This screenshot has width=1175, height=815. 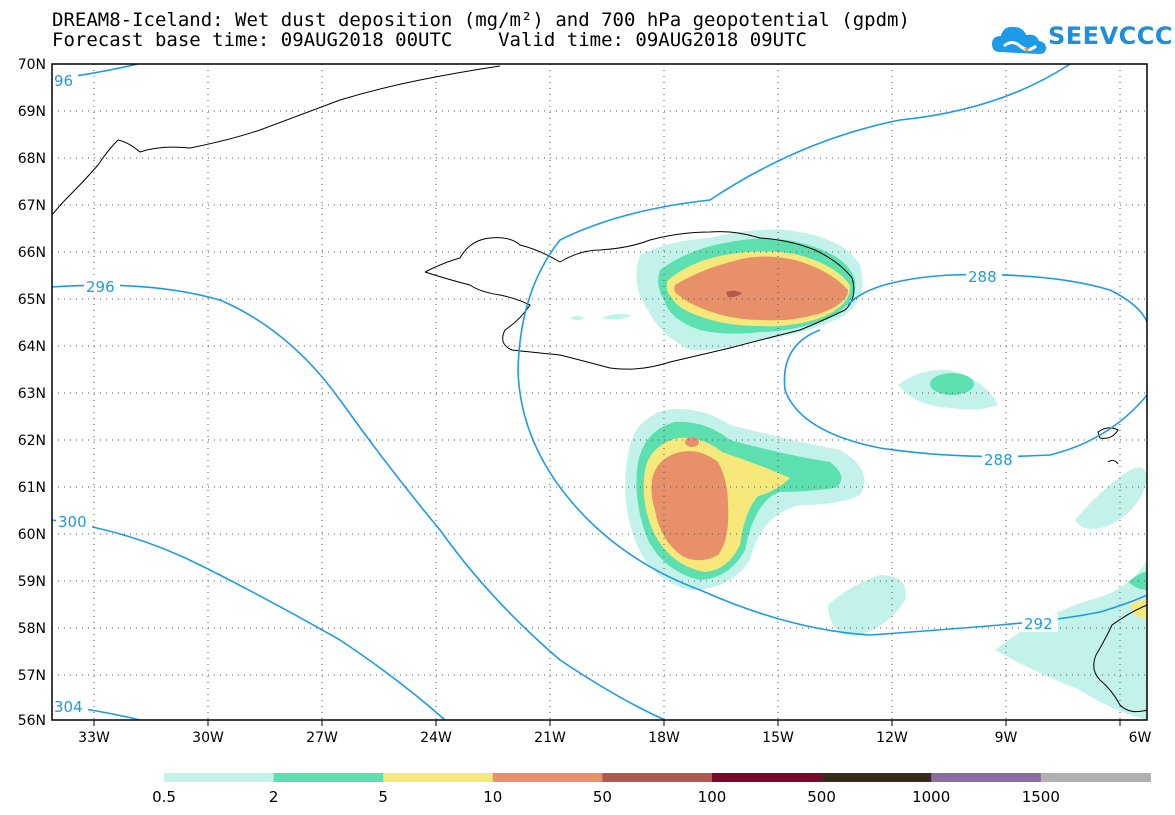 What do you see at coordinates (322, 738) in the screenshot?
I see `lon-label: 27W` at bounding box center [322, 738].